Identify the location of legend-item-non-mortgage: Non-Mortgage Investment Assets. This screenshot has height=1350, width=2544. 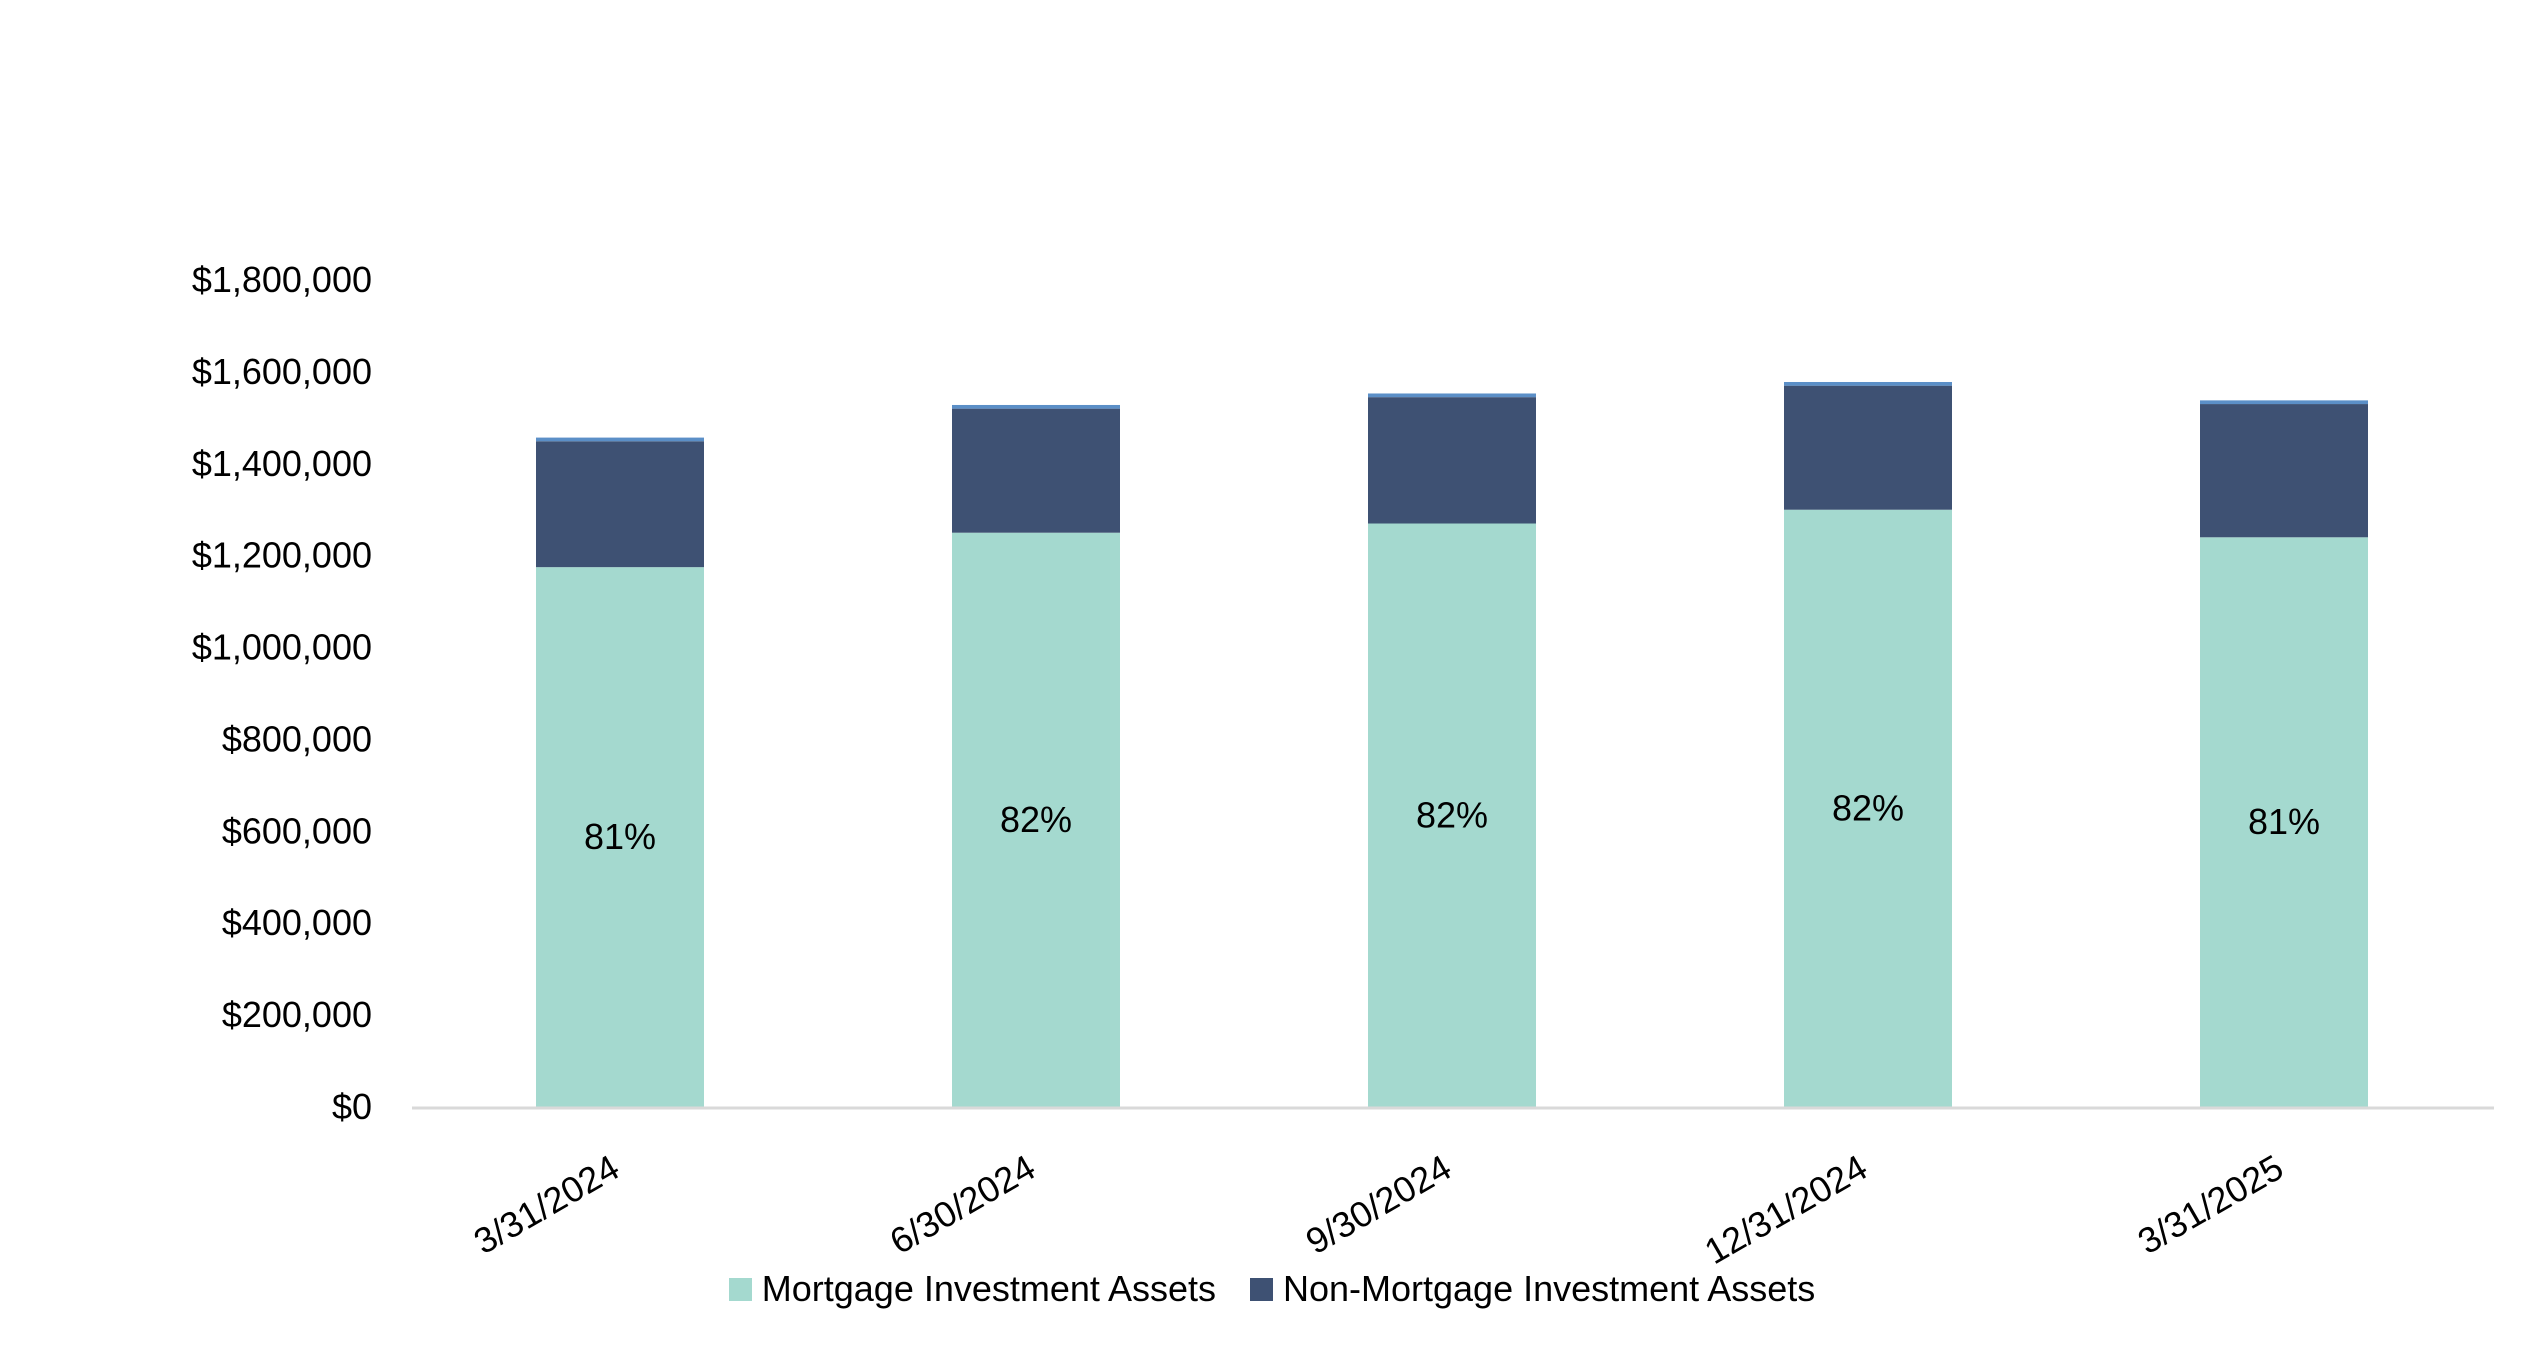
(1532, 1289).